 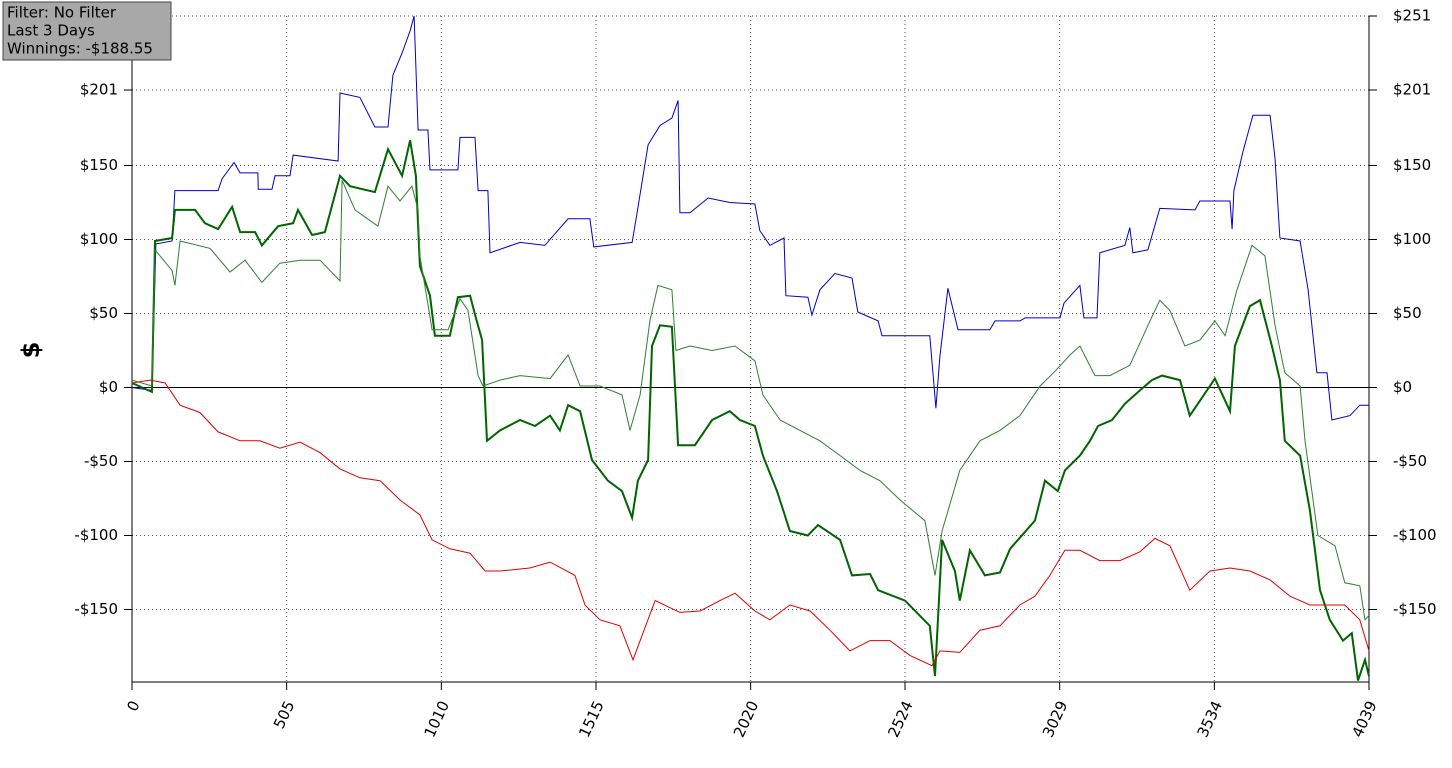 I want to click on y-tick-label: $0, so click(x=108, y=387).